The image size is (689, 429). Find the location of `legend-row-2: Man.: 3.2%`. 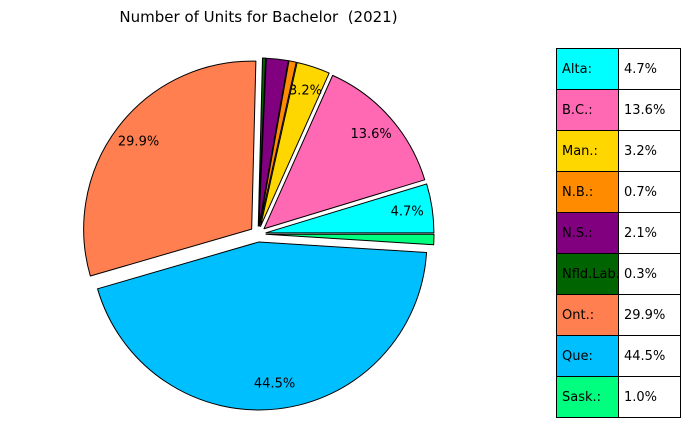

legend-row-2: Man.: 3.2% is located at coordinates (618, 151).